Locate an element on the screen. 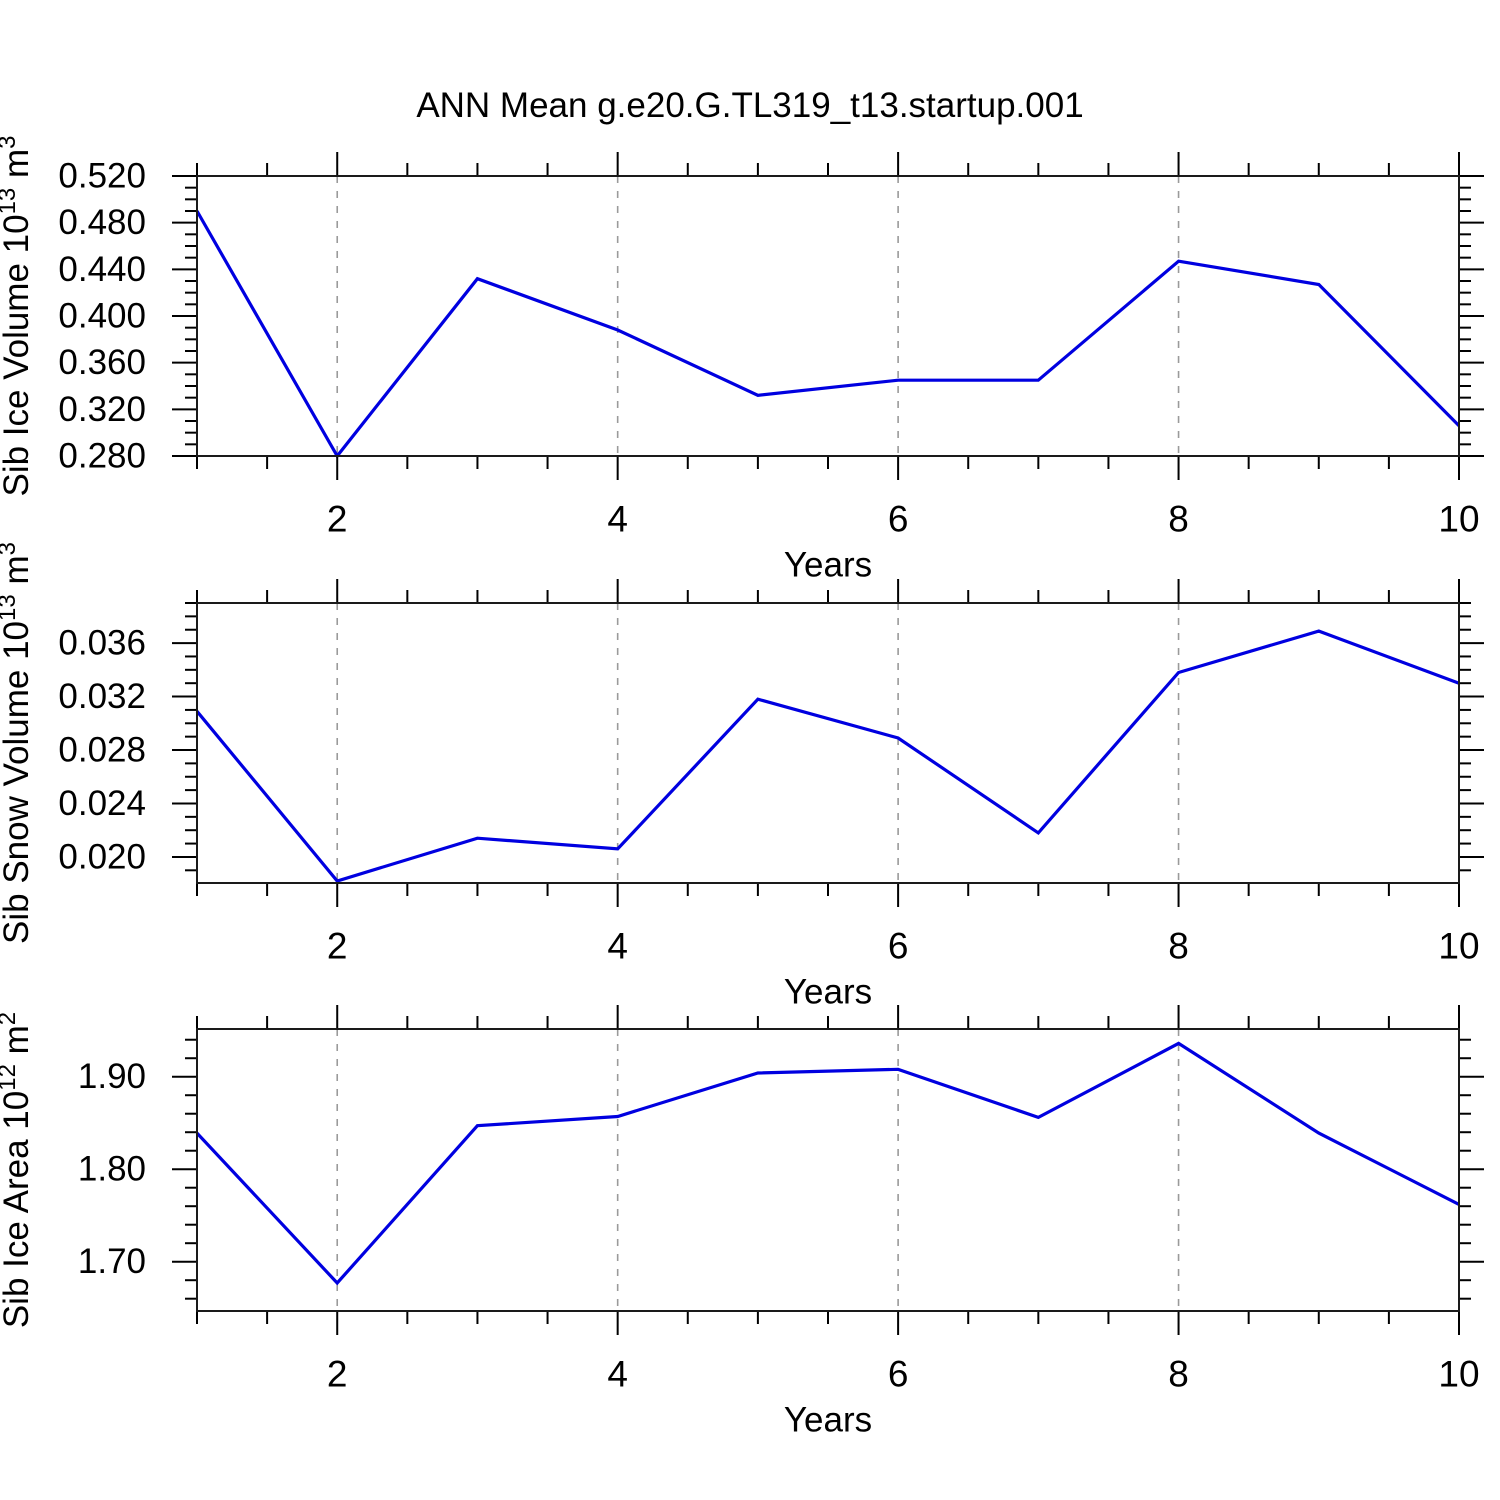 This screenshot has height=1500, width=1500. y-tick-label: 0.024 is located at coordinates (102, 803).